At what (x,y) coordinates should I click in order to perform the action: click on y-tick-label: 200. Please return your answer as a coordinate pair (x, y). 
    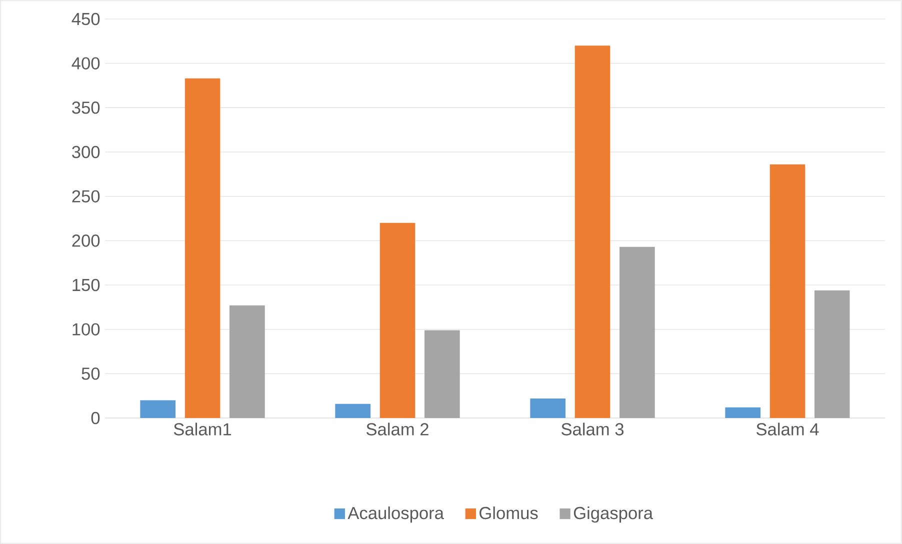
    Looking at the image, I should click on (86, 240).